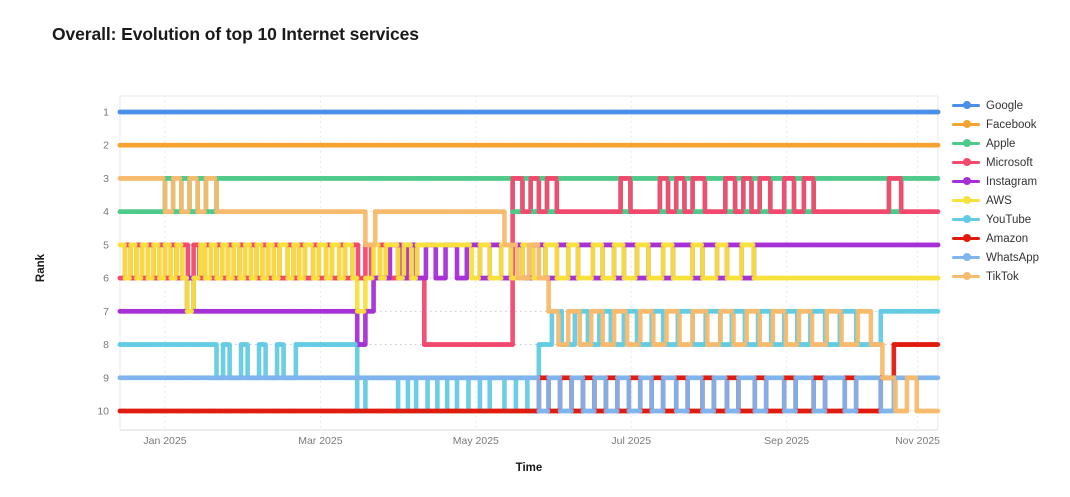 The width and height of the screenshot is (1070, 497). Describe the element at coordinates (631, 441) in the screenshot. I see `x-tick-label: Jul 2025` at that location.